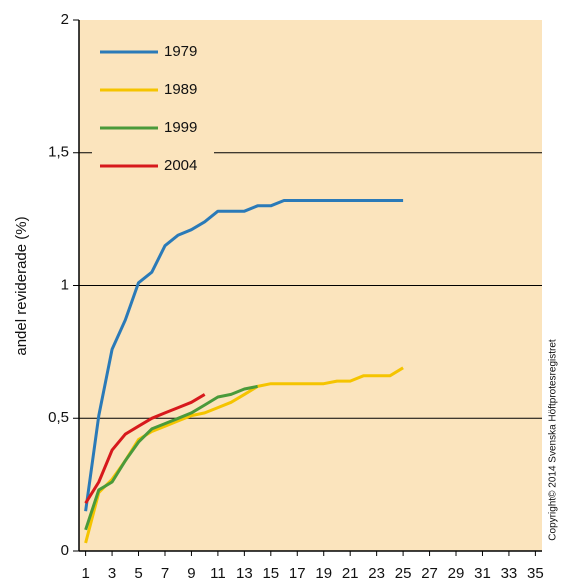  Describe the element at coordinates (270, 573) in the screenshot. I see `x-tick-label: 15` at that location.